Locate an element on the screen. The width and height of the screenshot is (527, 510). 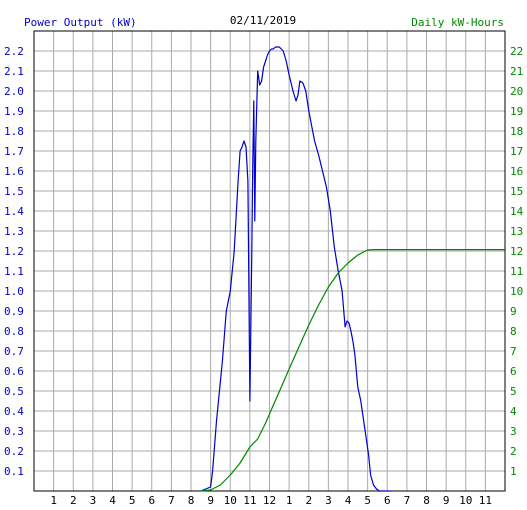
left-tick-label: 0.2 is located at coordinates (14, 451).